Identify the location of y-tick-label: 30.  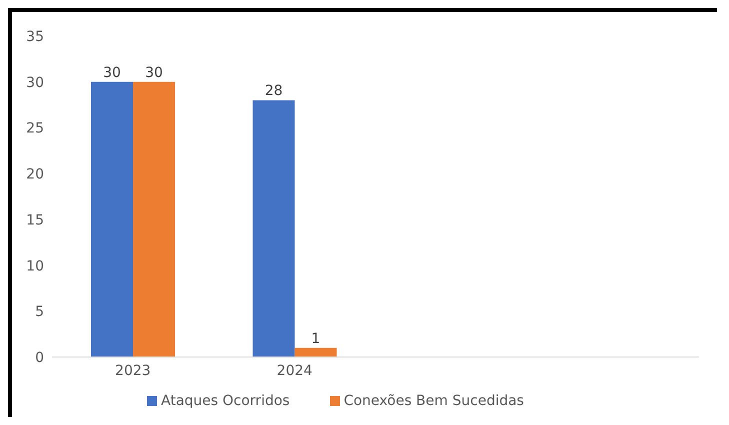
(35, 82).